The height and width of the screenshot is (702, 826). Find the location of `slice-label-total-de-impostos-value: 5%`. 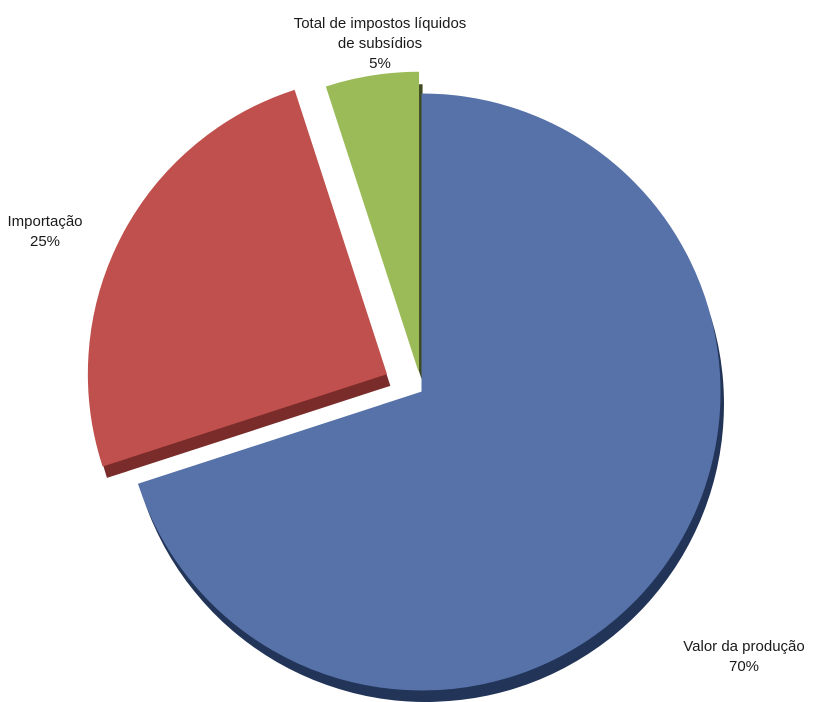

slice-label-total-de-impostos-value: 5% is located at coordinates (380, 63).